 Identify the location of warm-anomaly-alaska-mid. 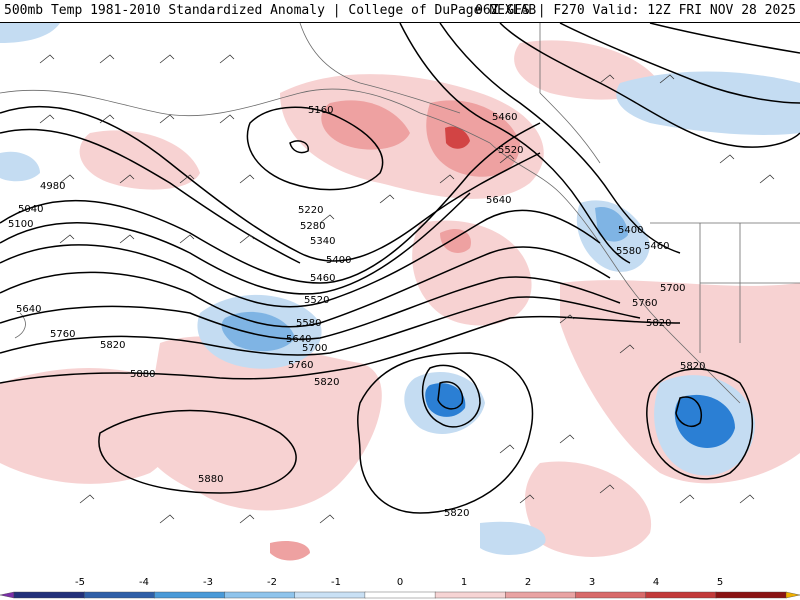
(365, 125).